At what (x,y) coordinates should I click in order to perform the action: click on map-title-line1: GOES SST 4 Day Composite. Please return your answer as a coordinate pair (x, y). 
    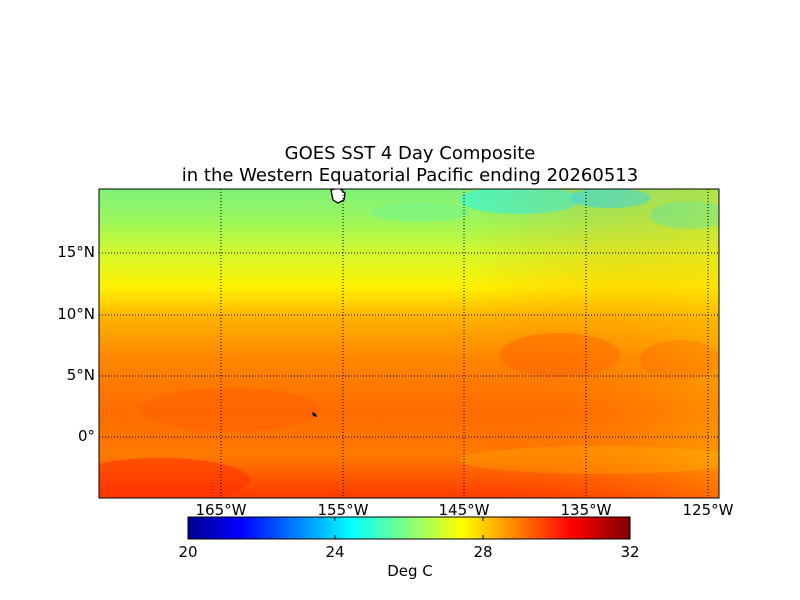
    Looking at the image, I should click on (410, 153).